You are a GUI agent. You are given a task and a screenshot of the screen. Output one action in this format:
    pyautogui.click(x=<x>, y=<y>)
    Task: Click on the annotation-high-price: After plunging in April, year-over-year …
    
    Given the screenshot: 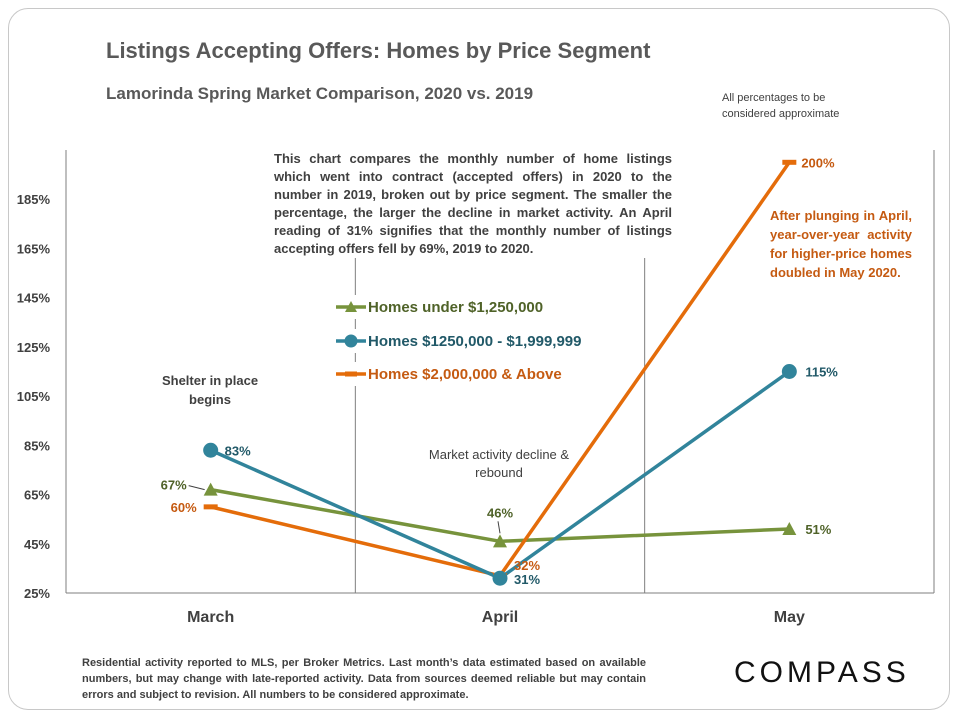 What is the action you would take?
    pyautogui.click(x=841, y=244)
    